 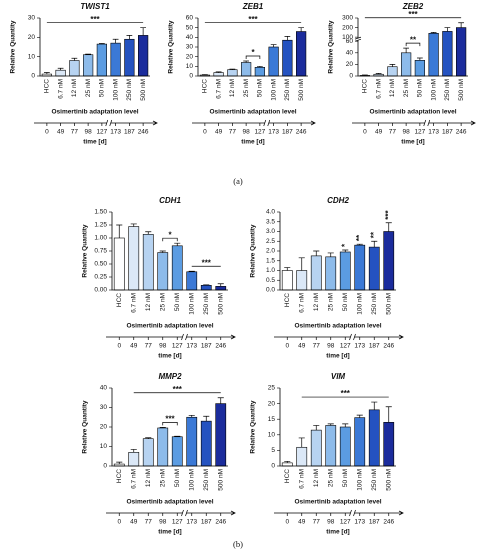 I want to click on y-tick-label: 15, so click(x=272, y=419).